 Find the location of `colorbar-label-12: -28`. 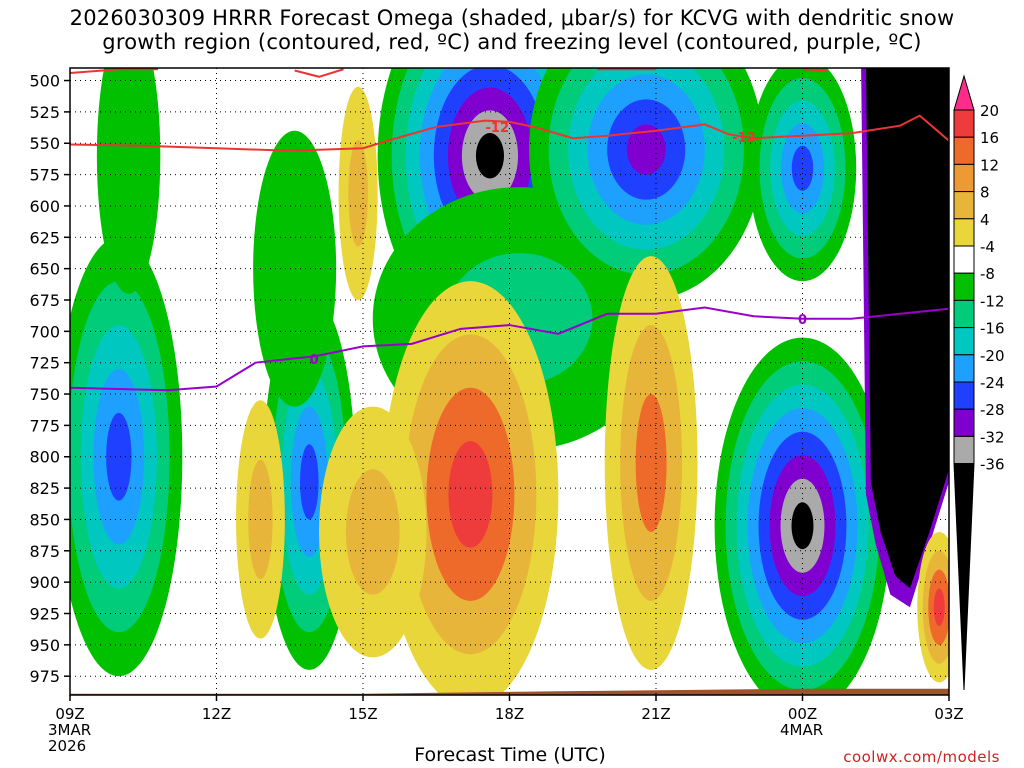

colorbar-label-12: -28 is located at coordinates (992, 410).